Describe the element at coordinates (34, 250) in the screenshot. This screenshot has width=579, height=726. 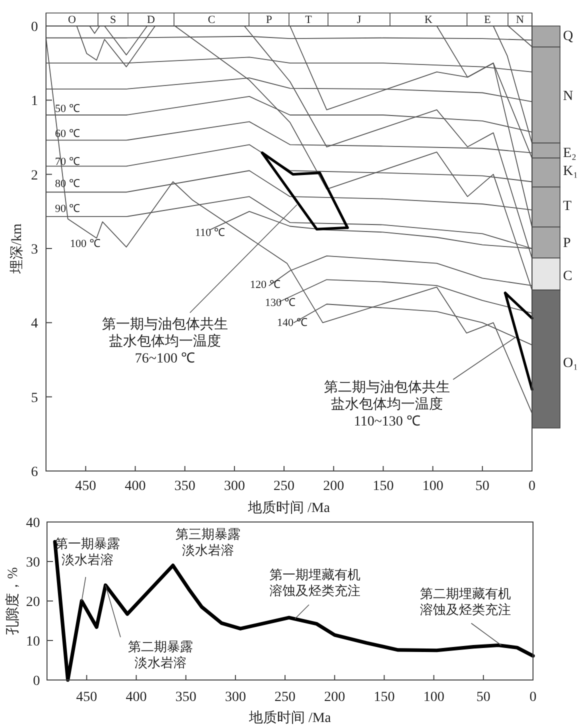
I see `y-tick-label: 3` at that location.